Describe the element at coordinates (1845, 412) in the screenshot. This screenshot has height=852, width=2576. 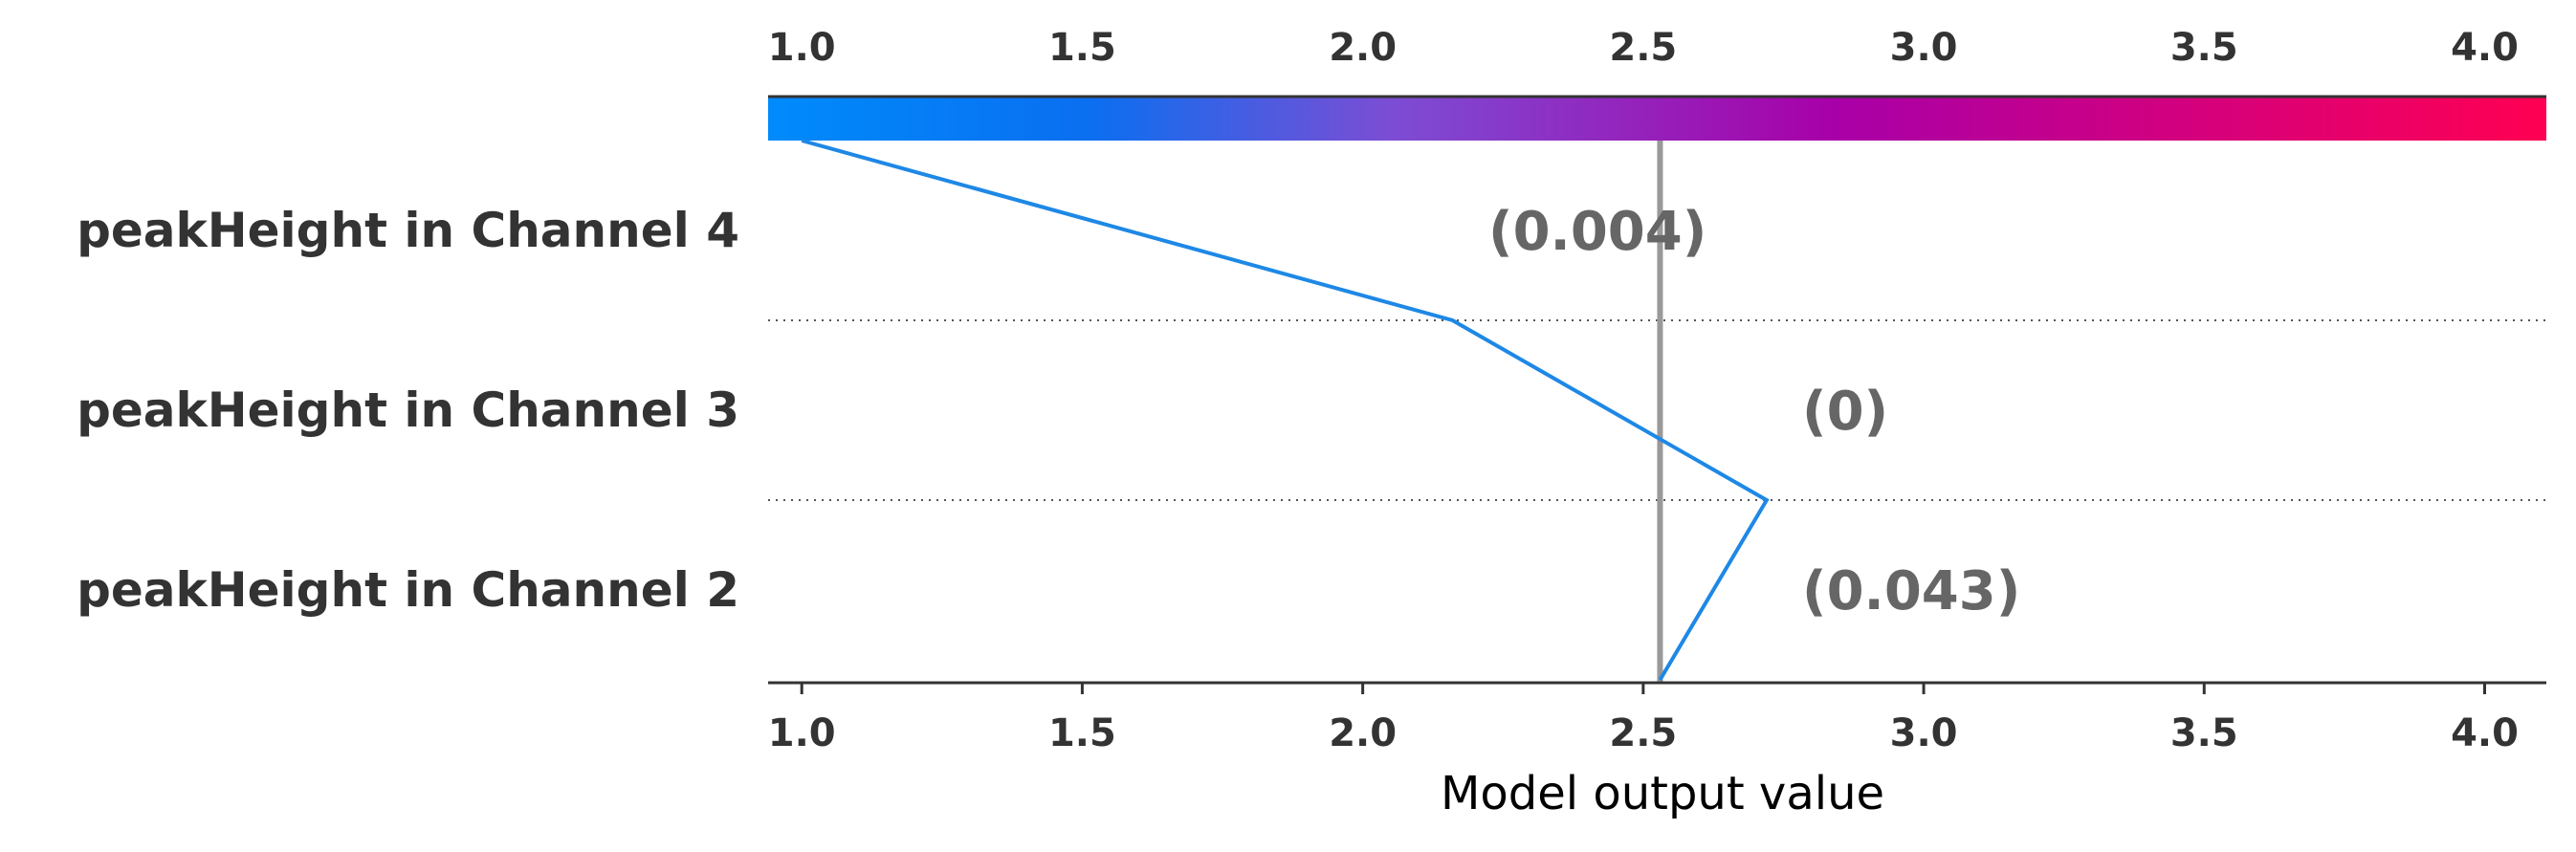
I see `feature-value-label: (0)` at that location.